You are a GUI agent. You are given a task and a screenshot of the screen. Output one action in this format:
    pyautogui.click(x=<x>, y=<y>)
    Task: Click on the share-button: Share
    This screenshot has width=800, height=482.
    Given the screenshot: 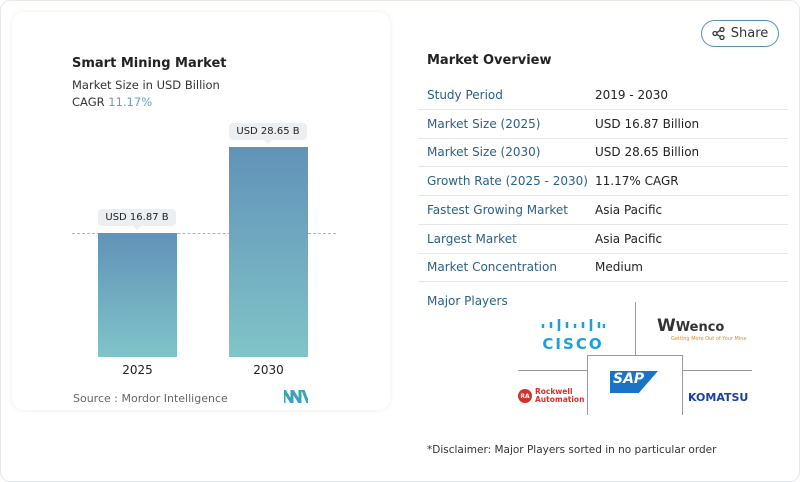 What is the action you would take?
    pyautogui.click(x=740, y=33)
    